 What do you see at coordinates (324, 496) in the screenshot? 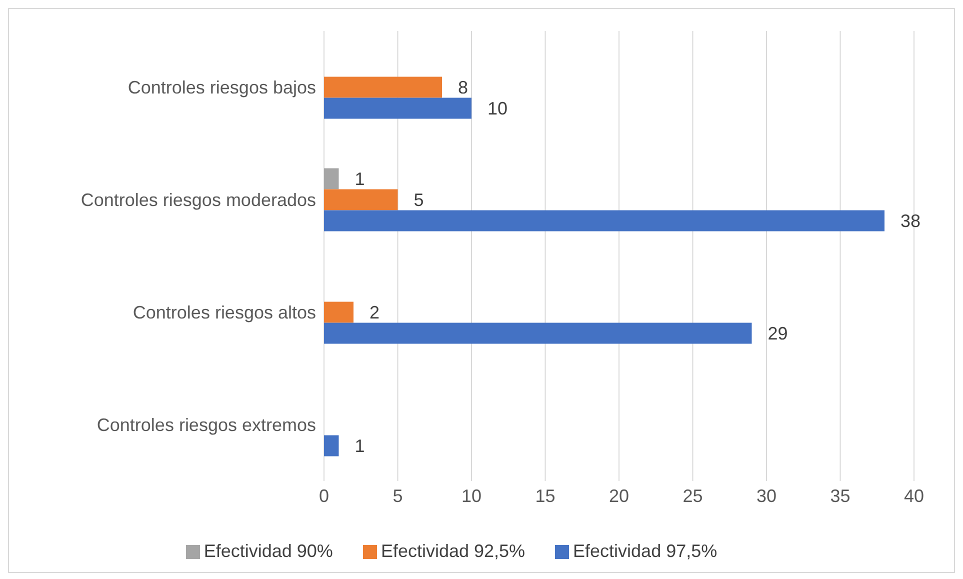
I see `x-tick-label: 0` at bounding box center [324, 496].